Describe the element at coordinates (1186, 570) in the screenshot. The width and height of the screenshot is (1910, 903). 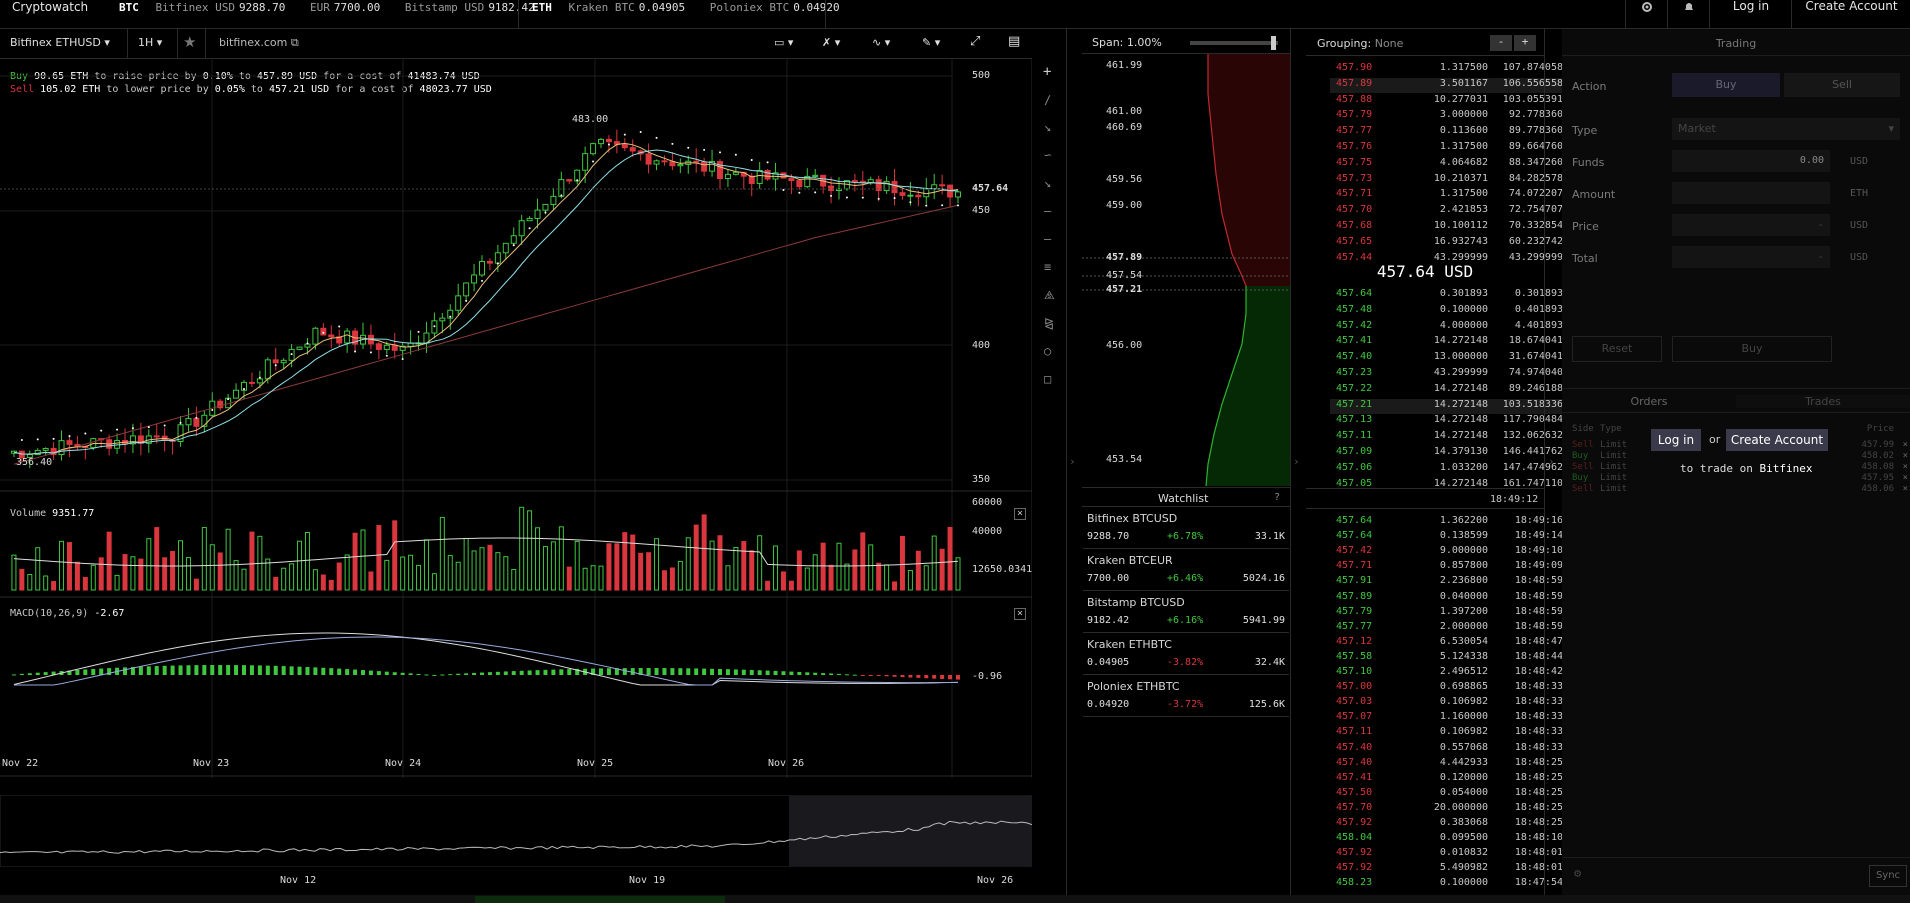
I see `watchlist-item: Kraken BTCEUR 7700.00 +6.46% 5024.16` at that location.